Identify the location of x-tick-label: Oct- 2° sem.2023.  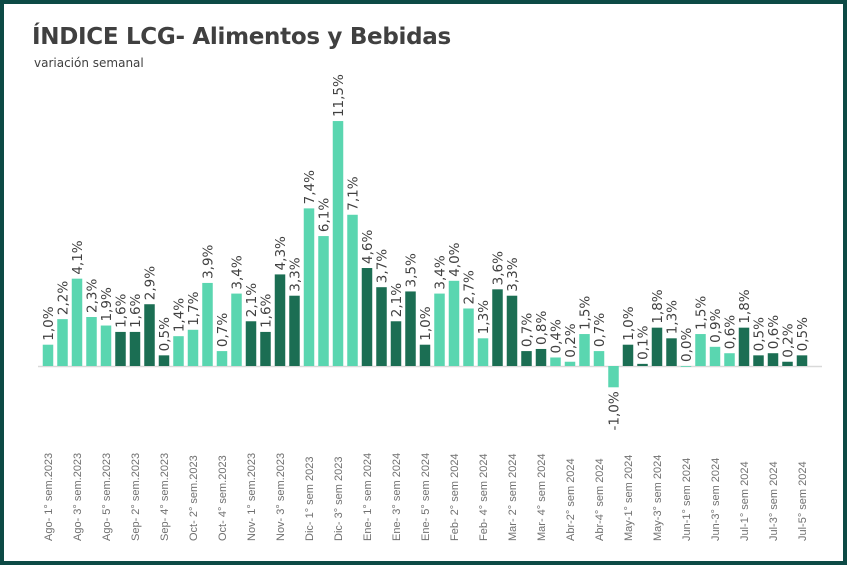
(194, 498).